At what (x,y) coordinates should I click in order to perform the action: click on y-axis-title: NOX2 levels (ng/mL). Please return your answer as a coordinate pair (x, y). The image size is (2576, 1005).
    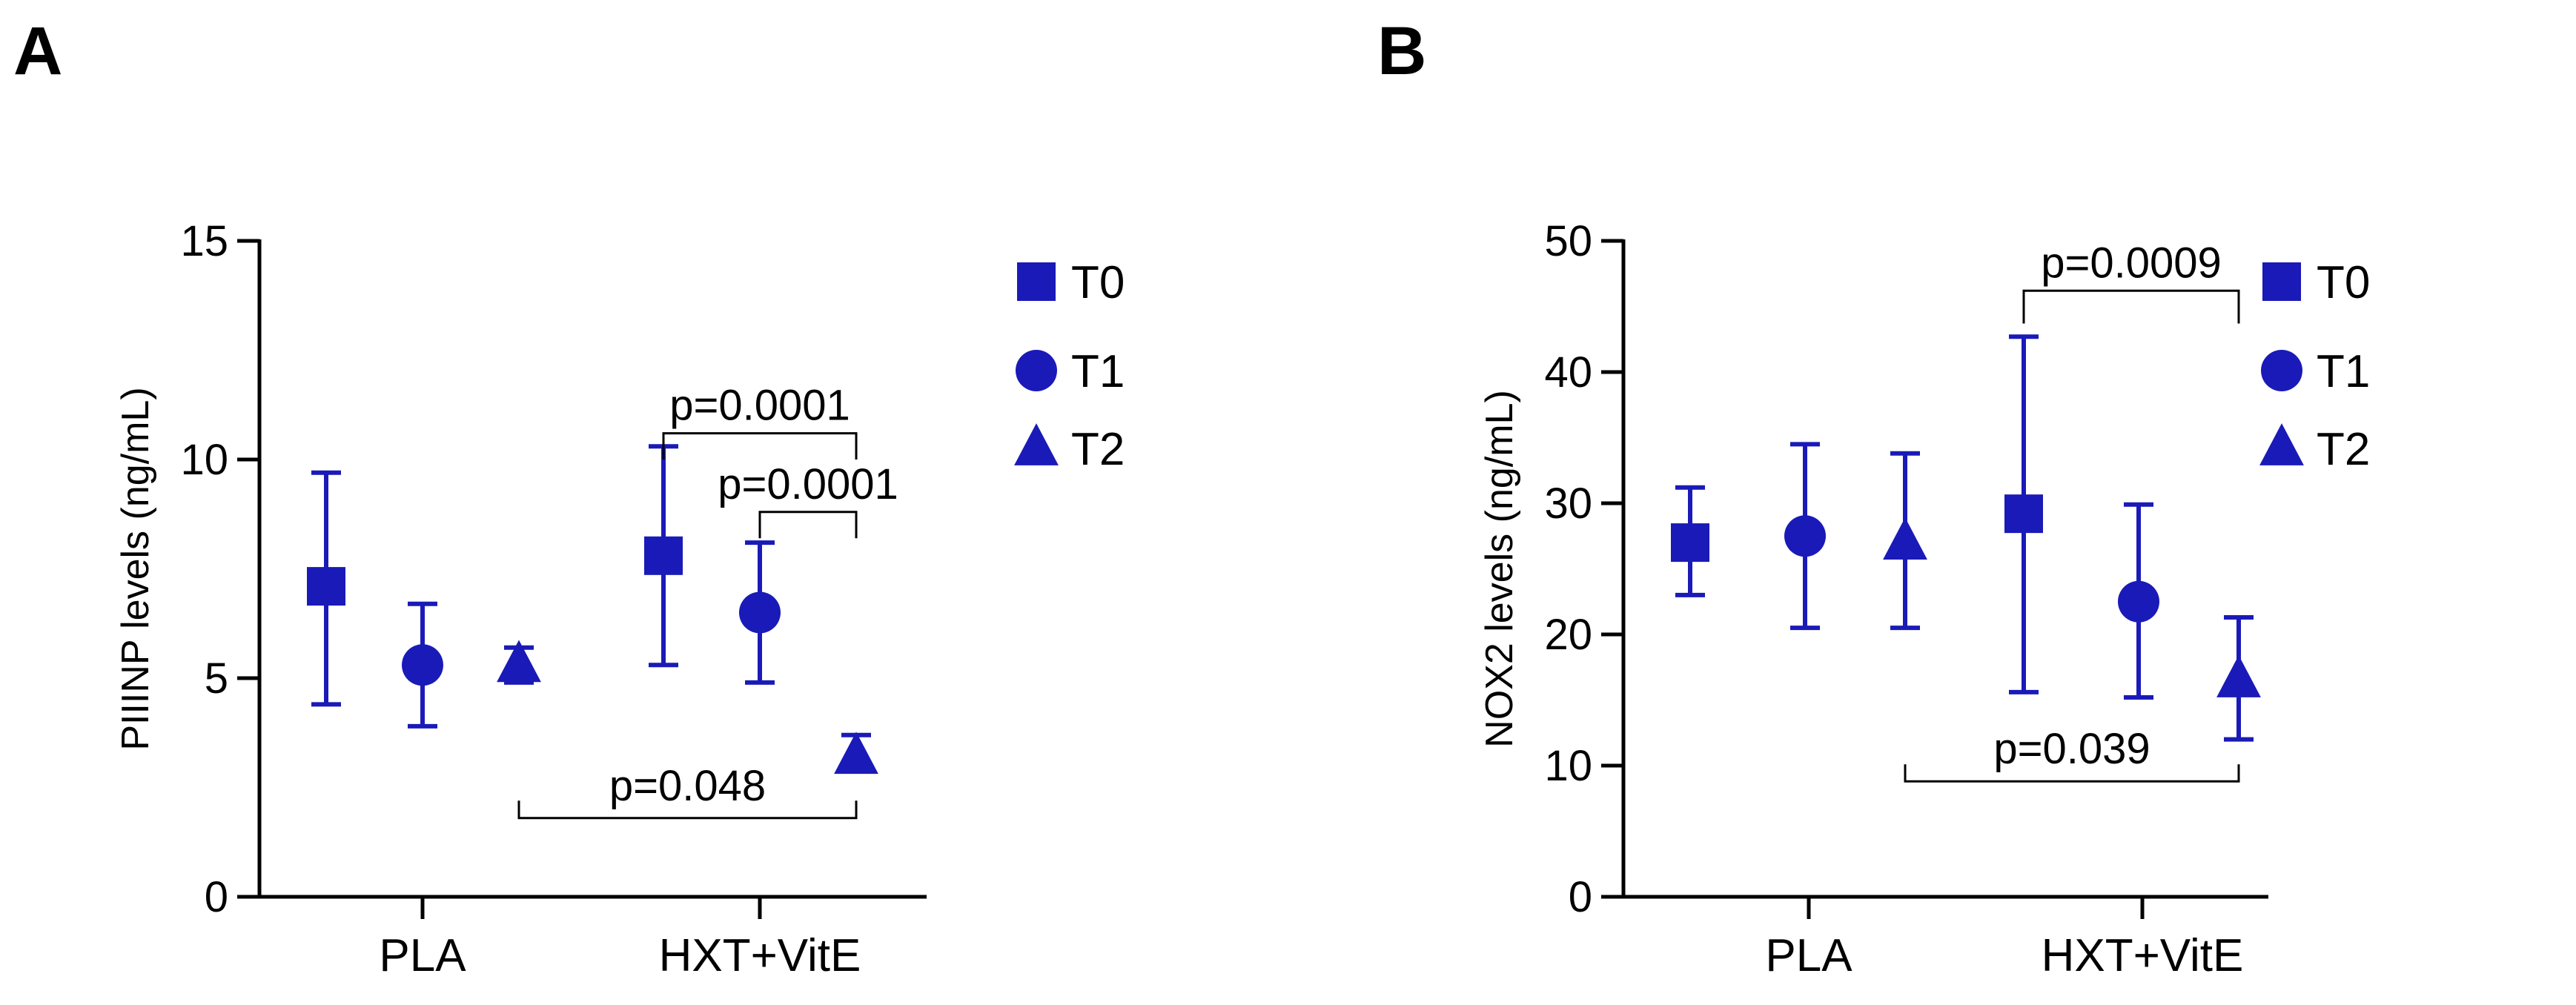
    Looking at the image, I should click on (1499, 569).